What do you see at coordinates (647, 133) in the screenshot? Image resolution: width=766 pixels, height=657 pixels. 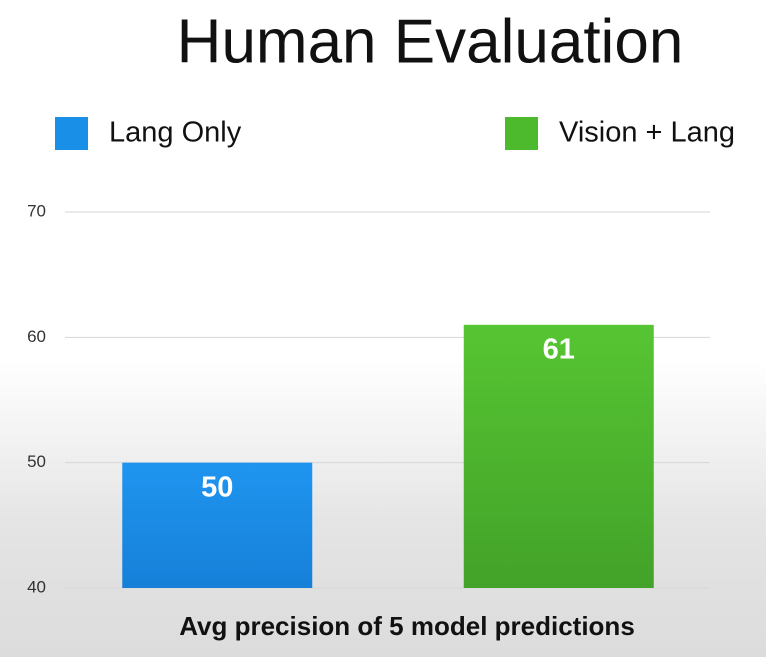 I see `legend-label: Vision + Lang` at bounding box center [647, 133].